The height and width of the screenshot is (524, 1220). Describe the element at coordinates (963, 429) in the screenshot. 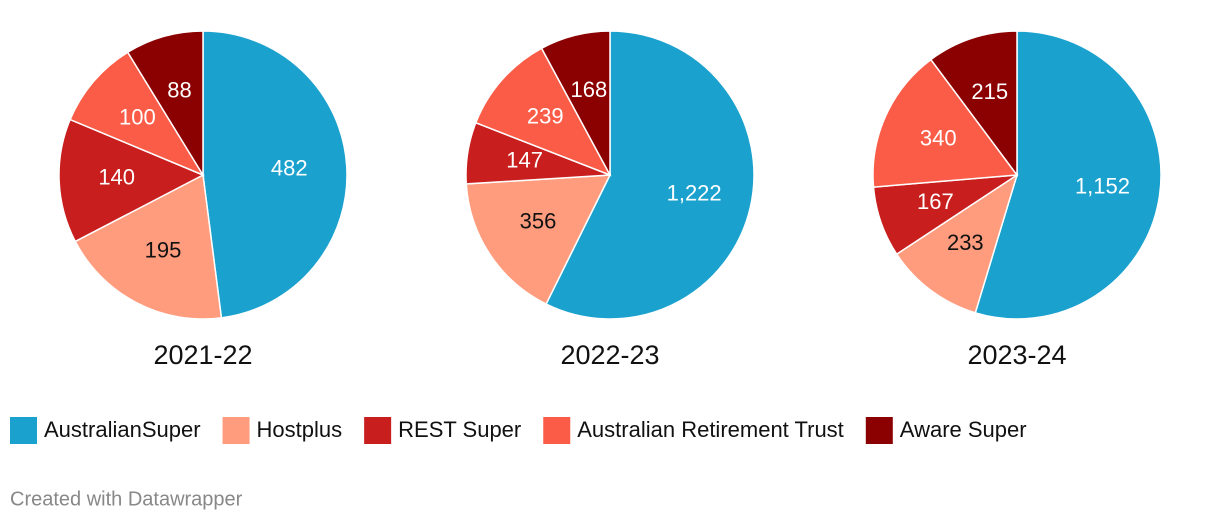

I see `legend-label: Aware Super` at that location.